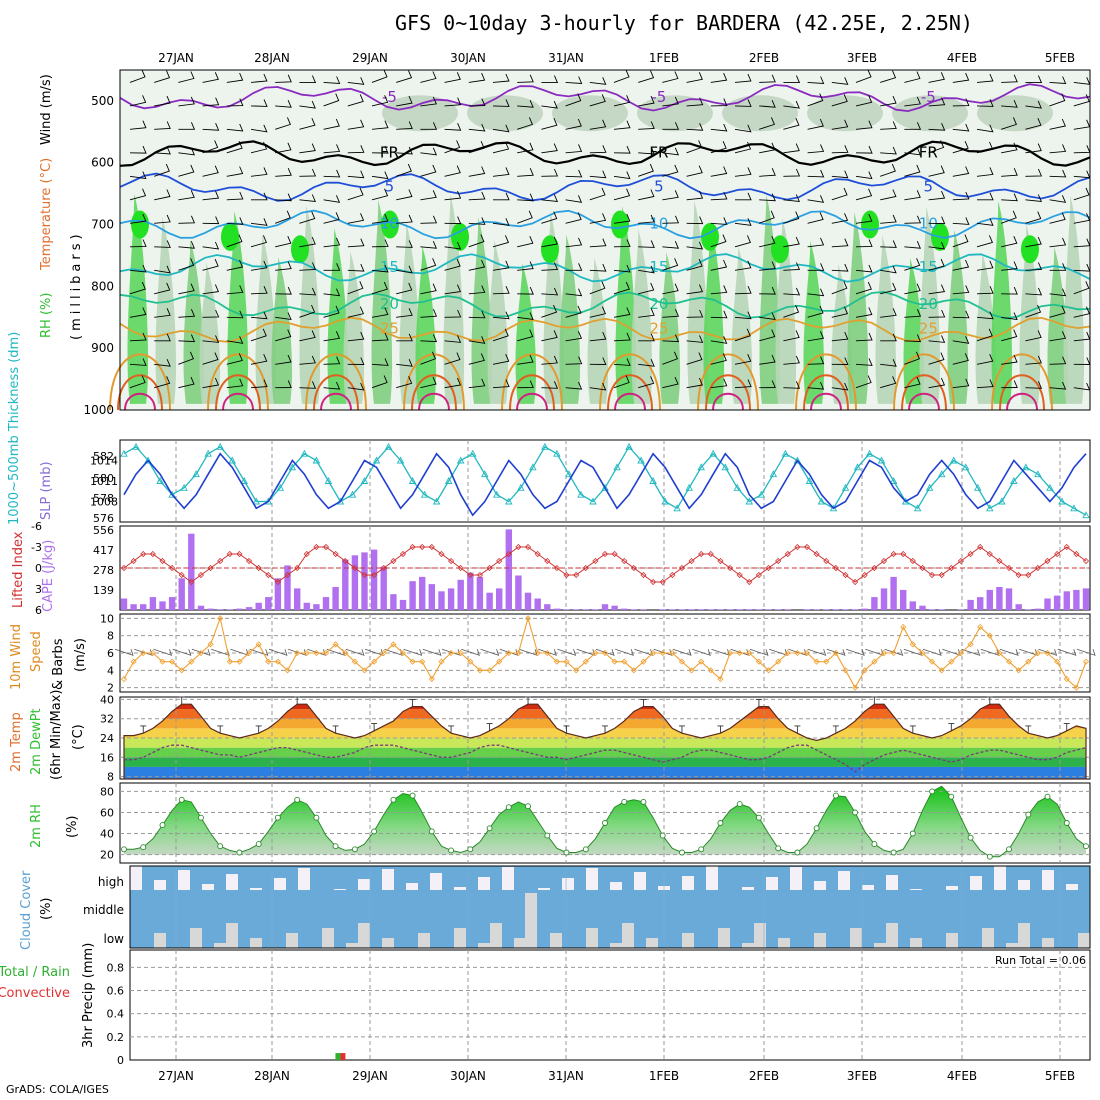 The width and height of the screenshot is (1100, 1100). What do you see at coordinates (658, 152) in the screenshot?
I see `temp-label-FR-2: FR` at bounding box center [658, 152].